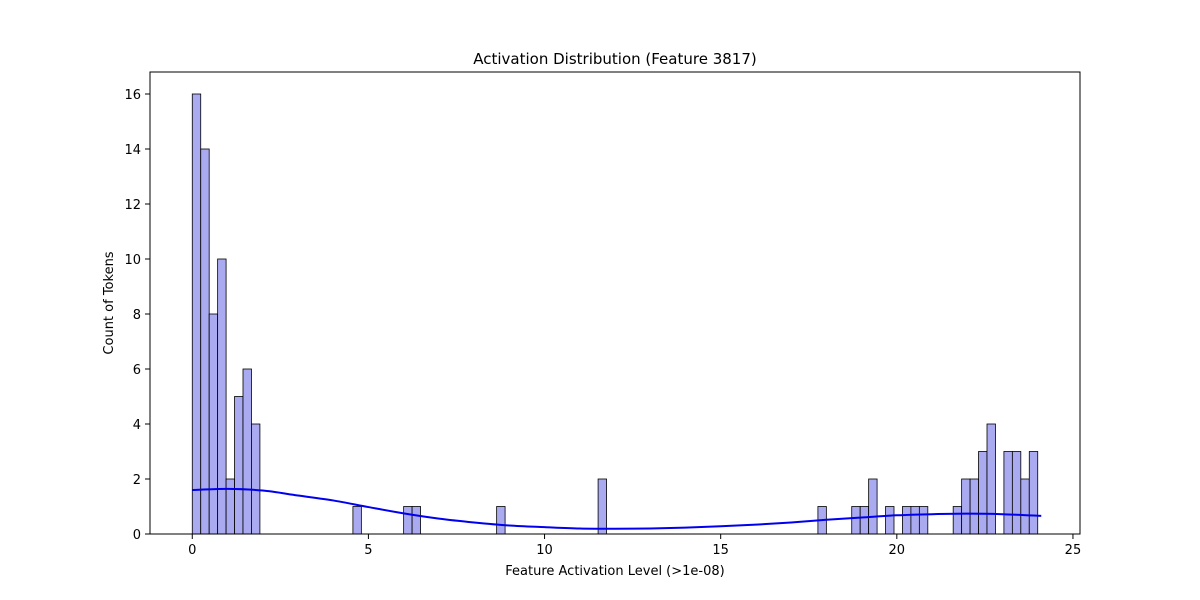 This screenshot has width=1200, height=600. What do you see at coordinates (1073, 550) in the screenshot?
I see `x-tick-label: 25` at bounding box center [1073, 550].